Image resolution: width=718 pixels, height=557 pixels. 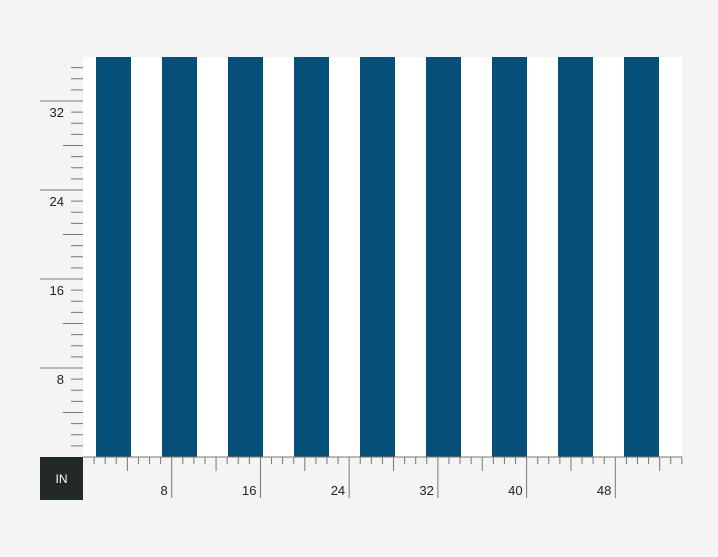 What do you see at coordinates (604, 490) in the screenshot?
I see `ruler-label: 48` at bounding box center [604, 490].